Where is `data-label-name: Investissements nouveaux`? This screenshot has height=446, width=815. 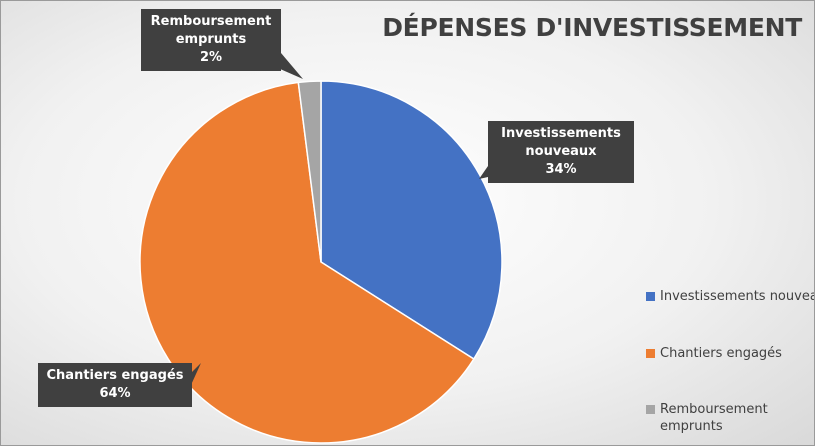 data-label-name: Investissements nouveaux is located at coordinates (561, 142).